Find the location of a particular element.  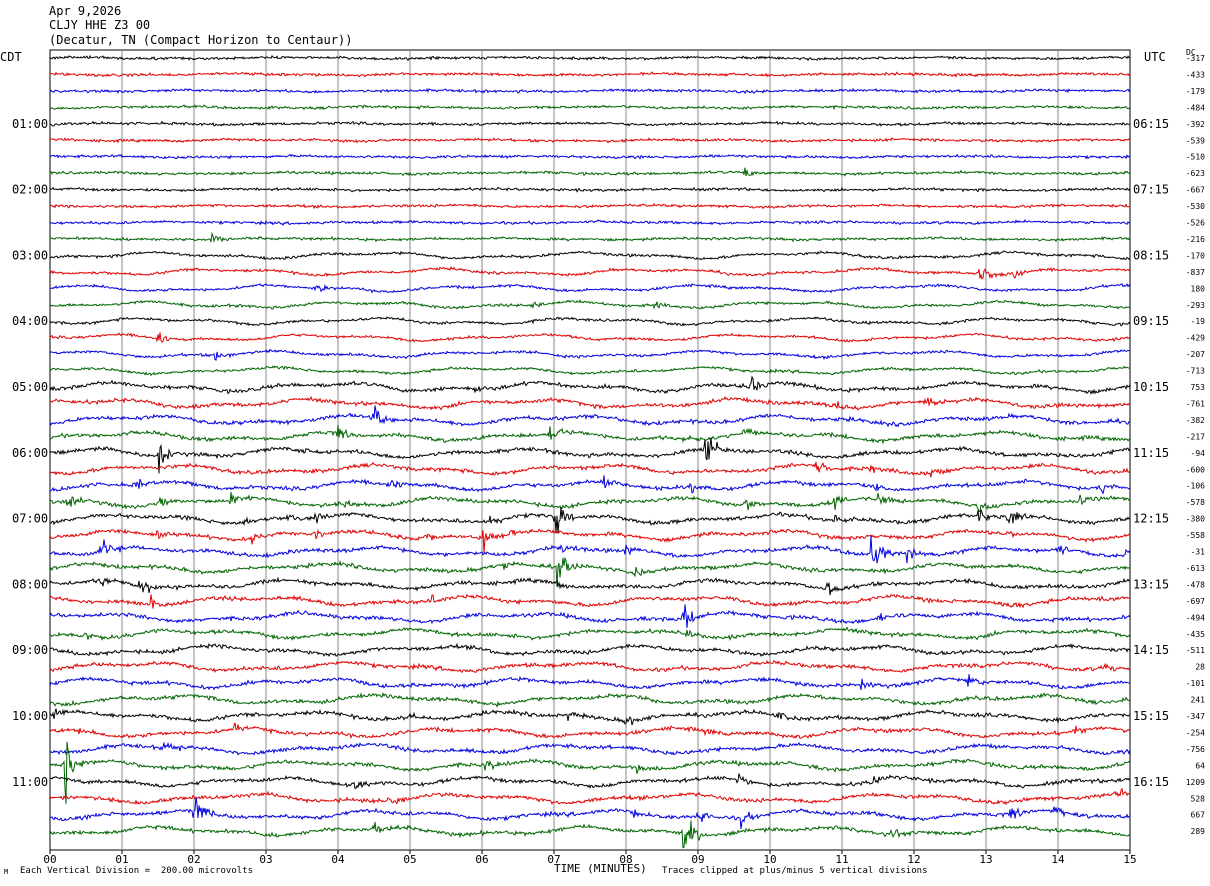

x-tick-label: 12 is located at coordinates (913, 859).